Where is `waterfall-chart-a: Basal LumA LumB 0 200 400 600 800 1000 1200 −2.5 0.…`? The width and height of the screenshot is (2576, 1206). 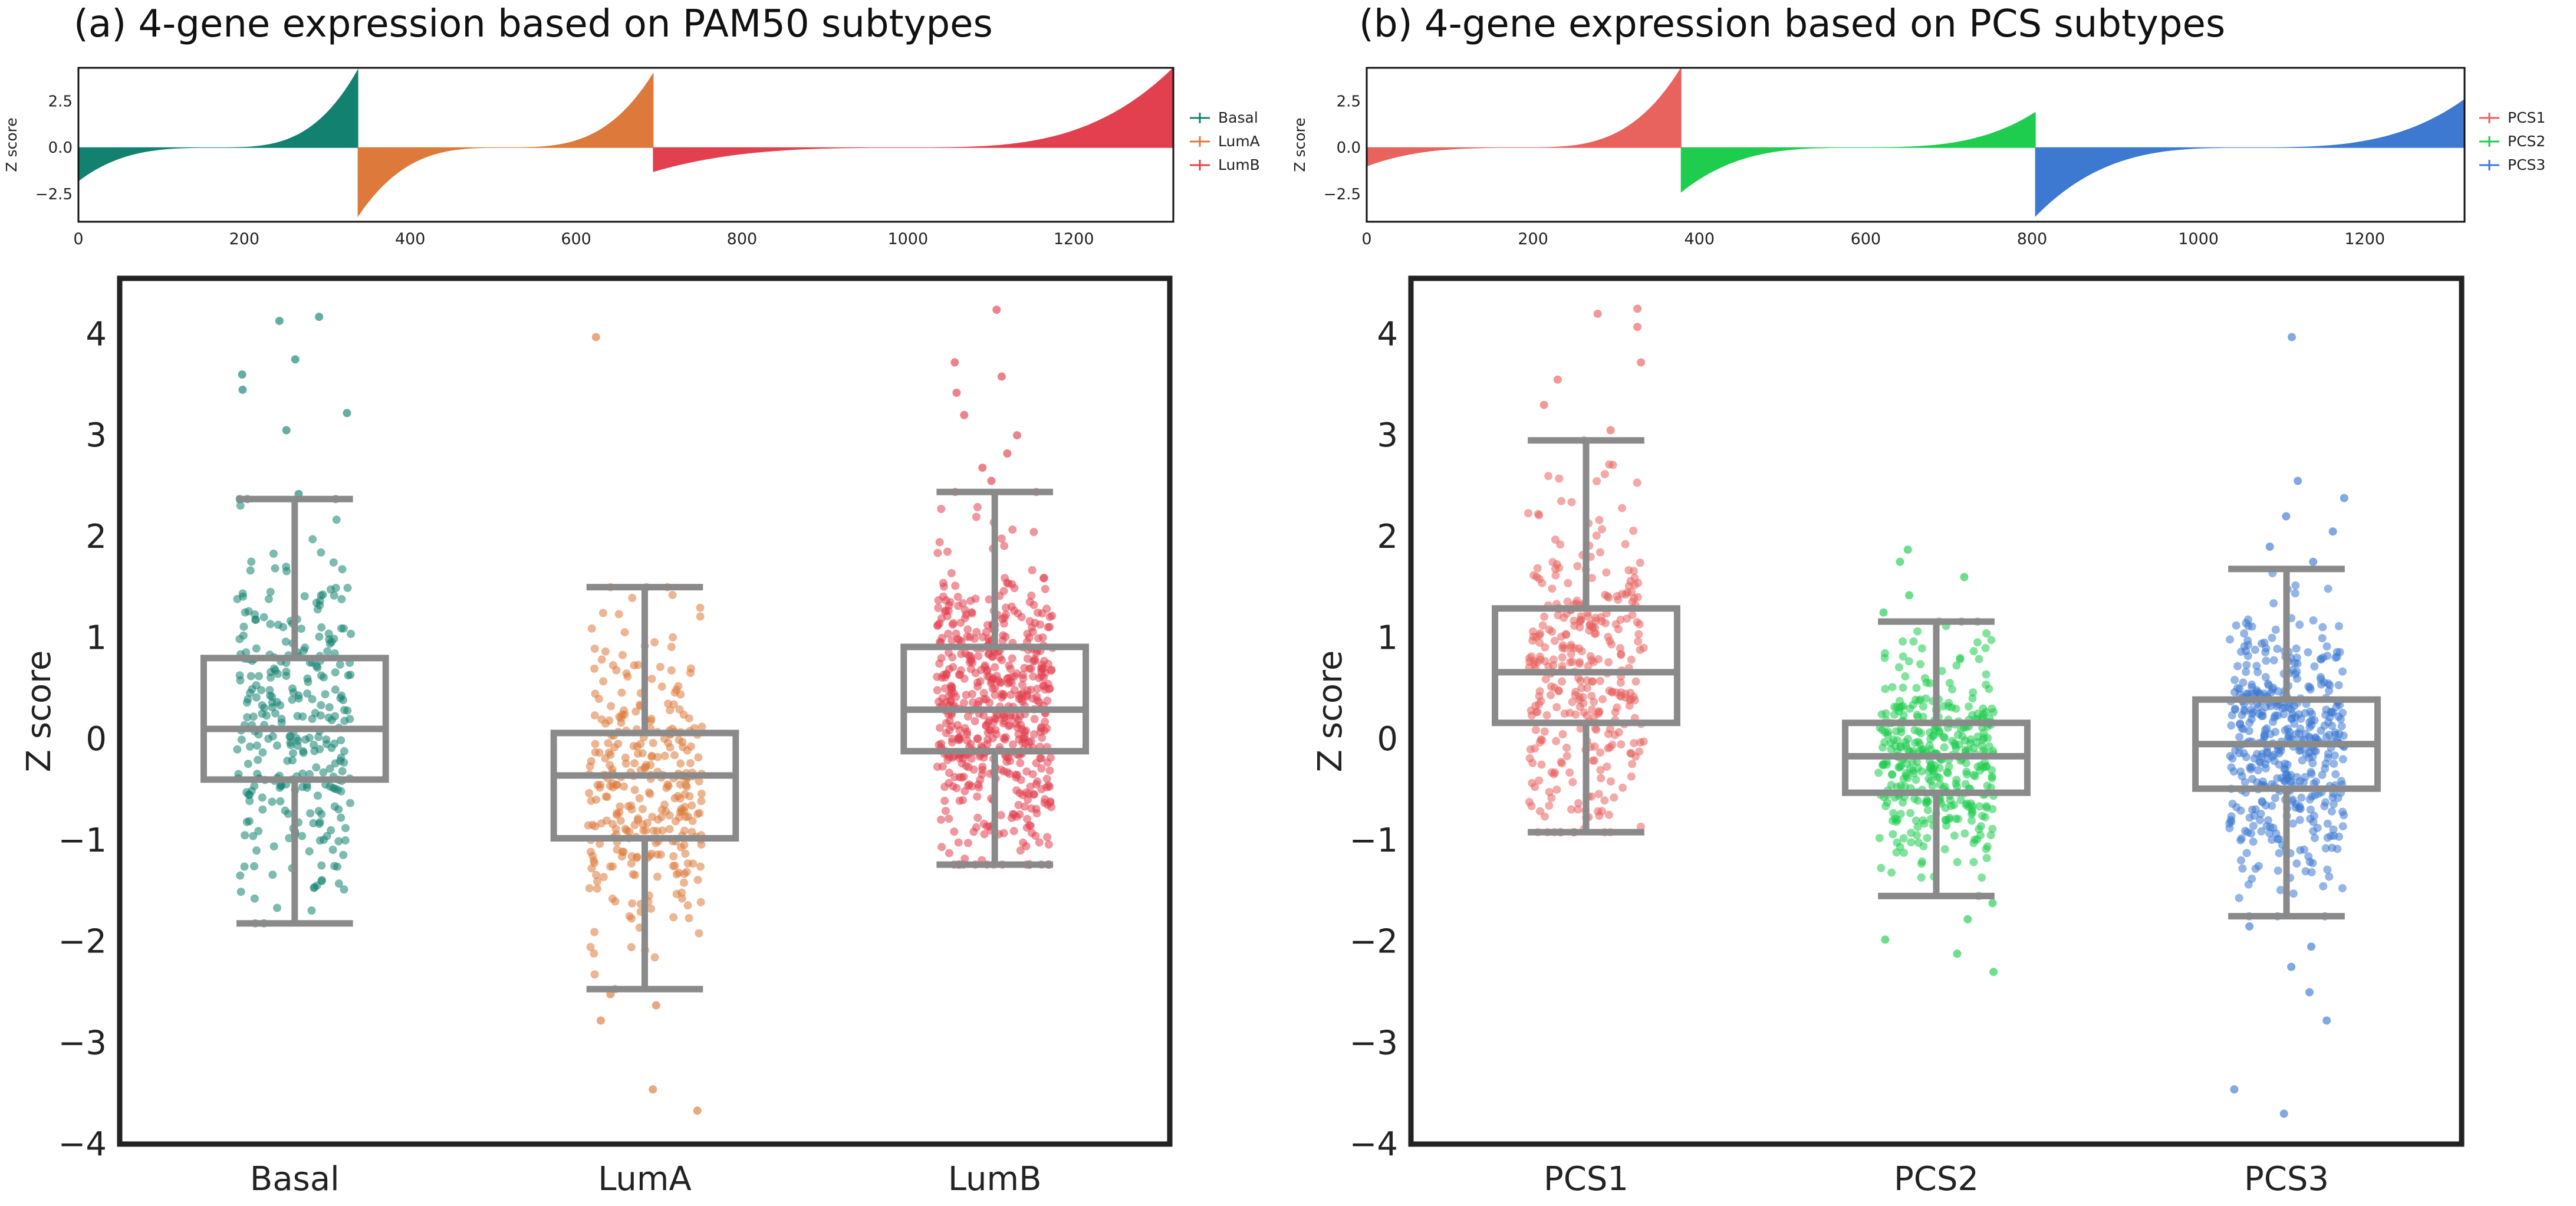
waterfall-chart-a: Basal LumA LumB 0 200 400 600 800 1000 1200 −2.5 0.… is located at coordinates (632, 157).